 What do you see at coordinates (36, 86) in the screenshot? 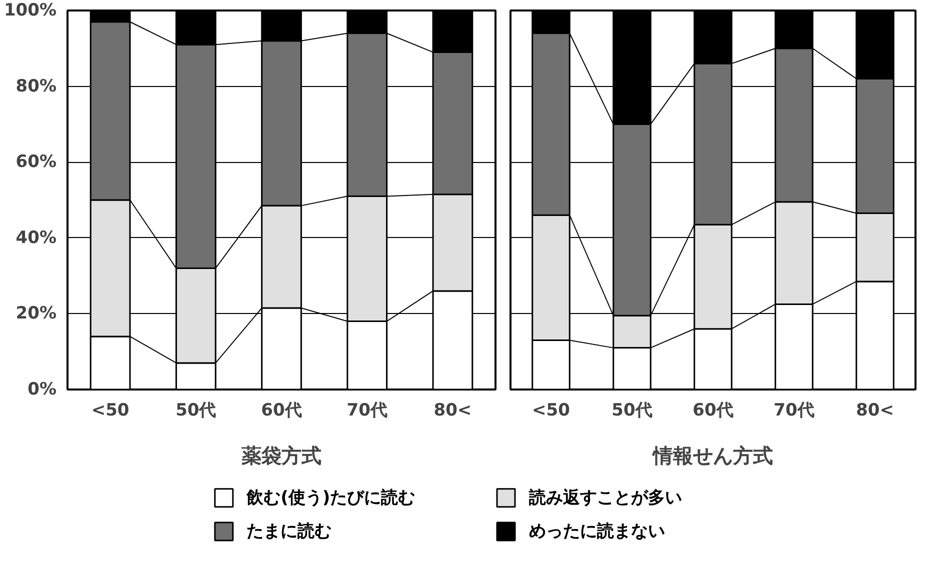
I see `y-tick-label: 80%` at bounding box center [36, 86].